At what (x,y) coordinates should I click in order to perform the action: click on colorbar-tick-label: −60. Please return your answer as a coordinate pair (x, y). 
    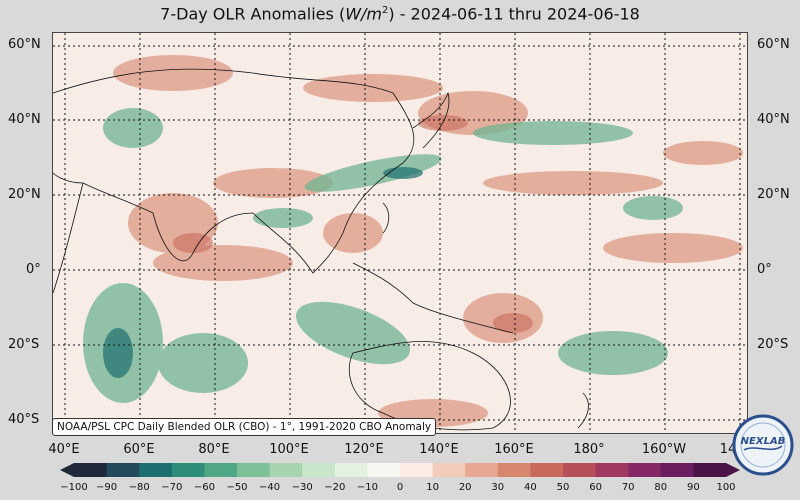
    Looking at the image, I should click on (204, 487).